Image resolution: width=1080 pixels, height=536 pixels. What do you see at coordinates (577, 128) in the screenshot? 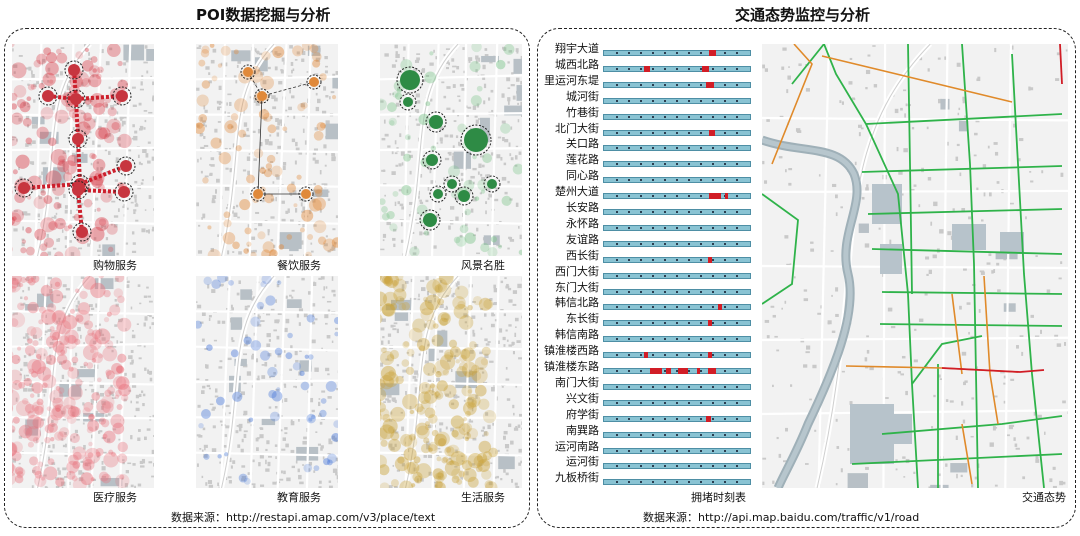
I see `road-name: 北门大街` at bounding box center [577, 128].